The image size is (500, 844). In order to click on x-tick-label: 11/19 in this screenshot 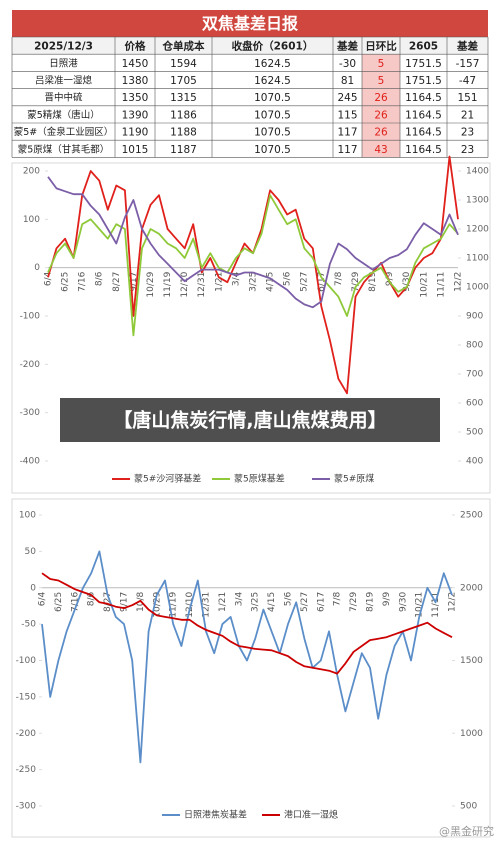, I will do `click(174, 604)`.